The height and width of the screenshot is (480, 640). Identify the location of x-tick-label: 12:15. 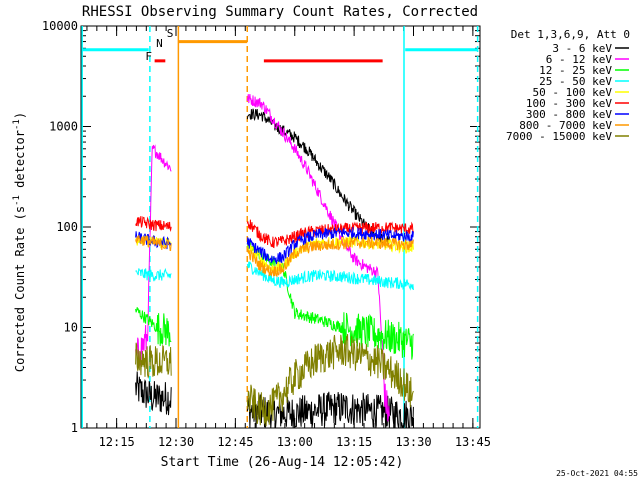
(117, 442).